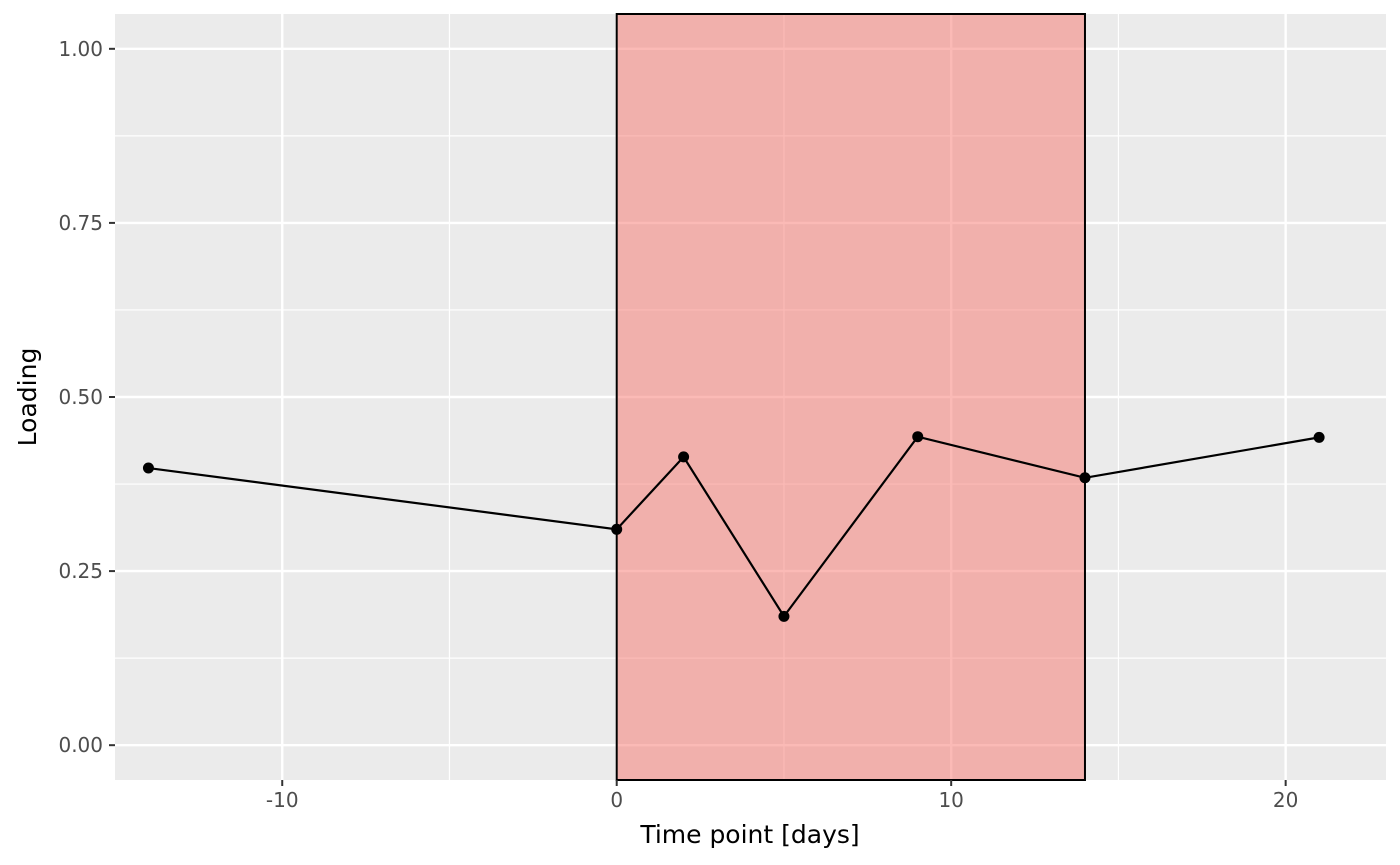 The image size is (1400, 865). What do you see at coordinates (749, 834) in the screenshot?
I see `x-axis-title: Time point [days]` at bounding box center [749, 834].